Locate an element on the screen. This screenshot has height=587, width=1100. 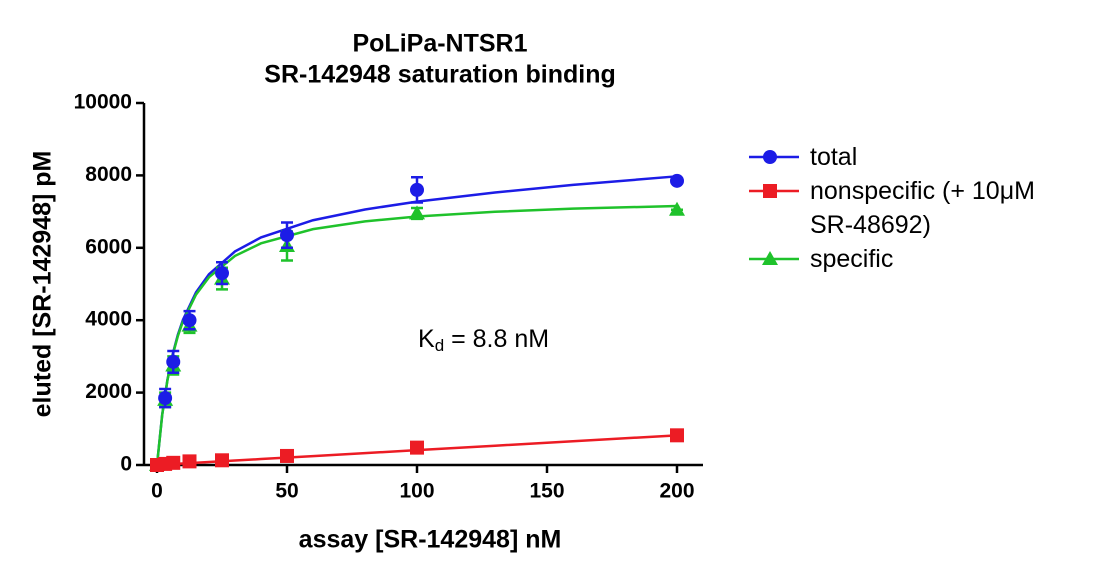
legend-entry: specific is located at coordinates (914, 259).